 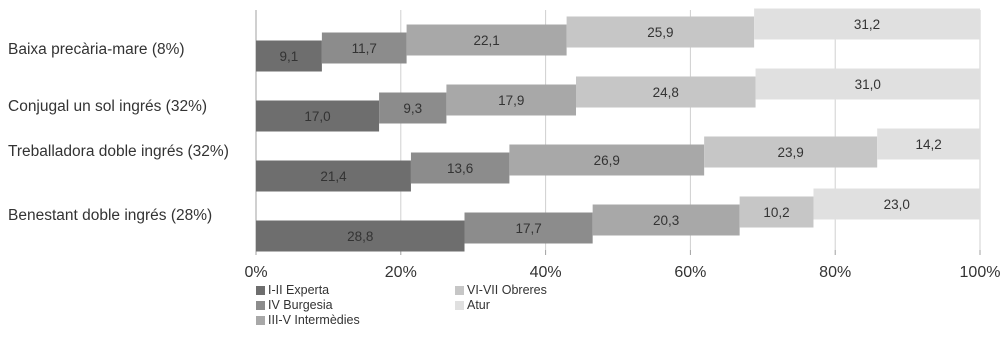 I want to click on data-label: 9,3, so click(x=412, y=108).